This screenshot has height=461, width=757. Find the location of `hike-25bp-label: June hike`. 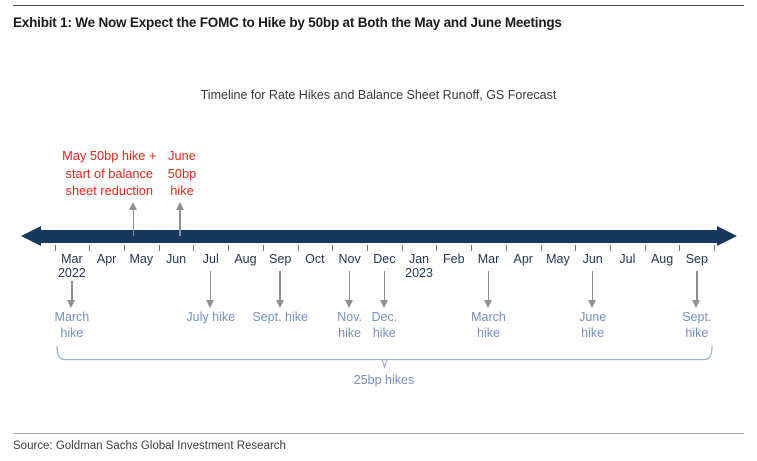

hike-25bp-label: June hike is located at coordinates (592, 325).